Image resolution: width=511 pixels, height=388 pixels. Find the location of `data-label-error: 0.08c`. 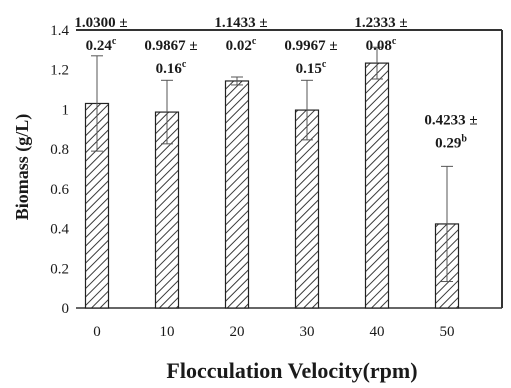

data-label-error: 0.08c is located at coordinates (381, 45).